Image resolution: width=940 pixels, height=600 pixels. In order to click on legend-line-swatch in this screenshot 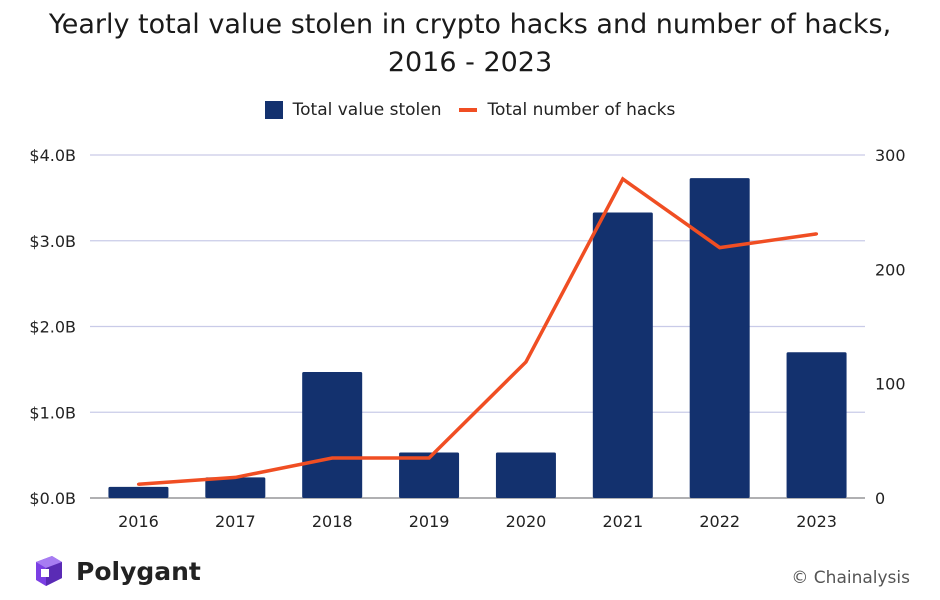, I will do `click(468, 110)`.